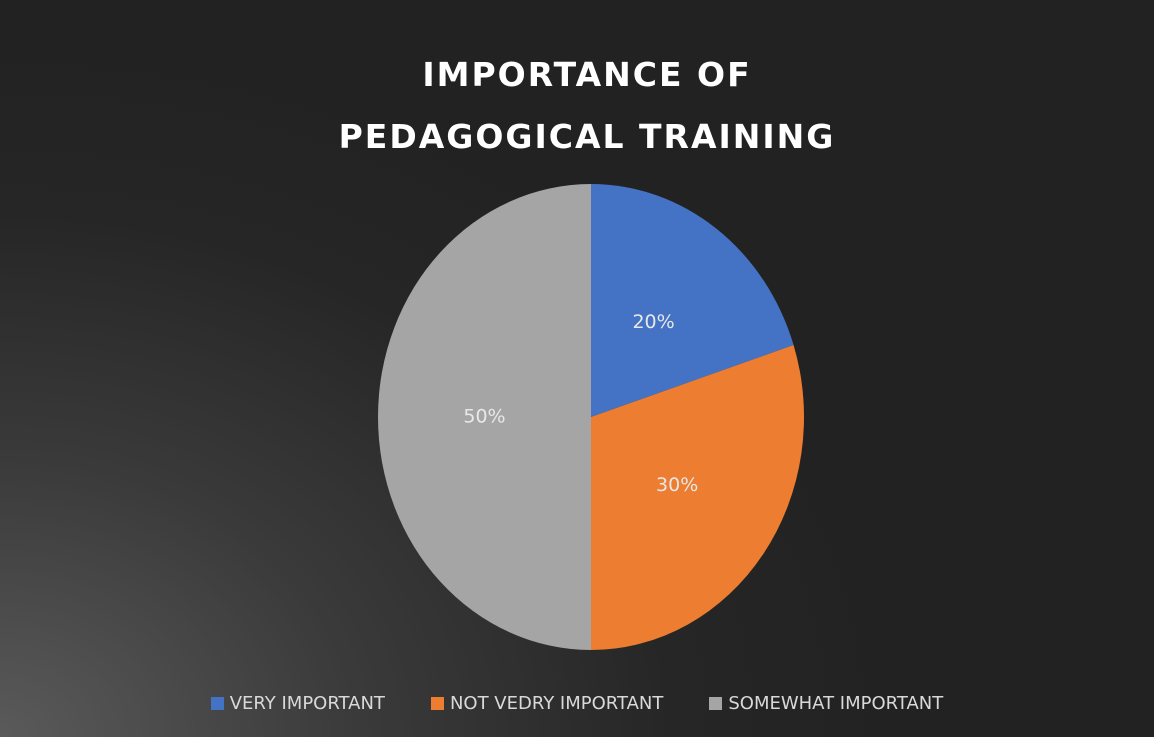  Describe the element at coordinates (307, 703) in the screenshot. I see `legend-label: VERY IMPORTANT` at that location.